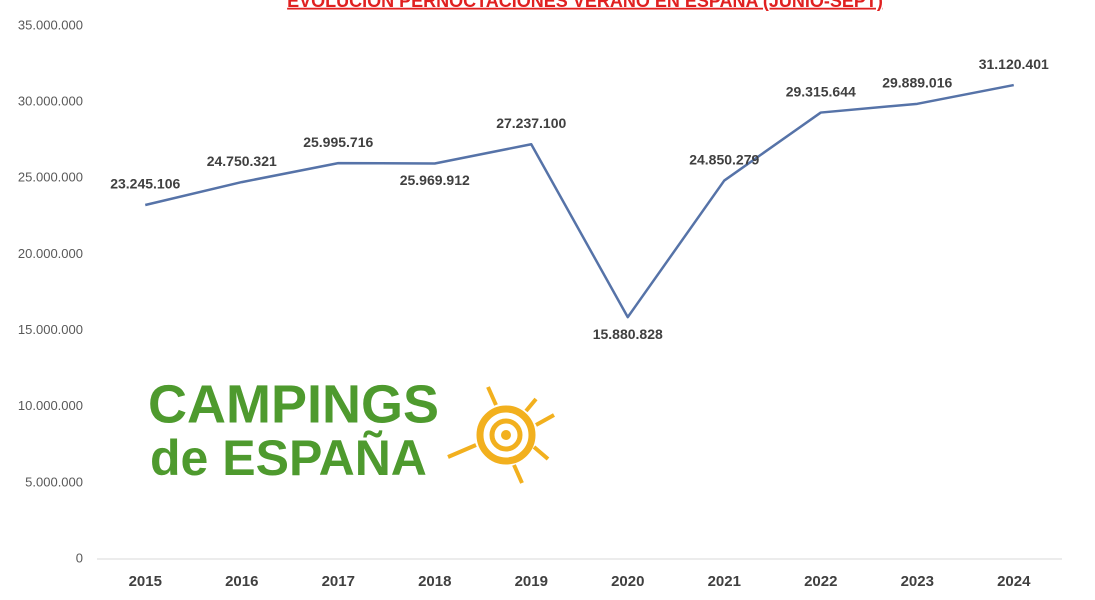  Describe the element at coordinates (79, 557) in the screenshot. I see `y-tick-label: 0` at that location.